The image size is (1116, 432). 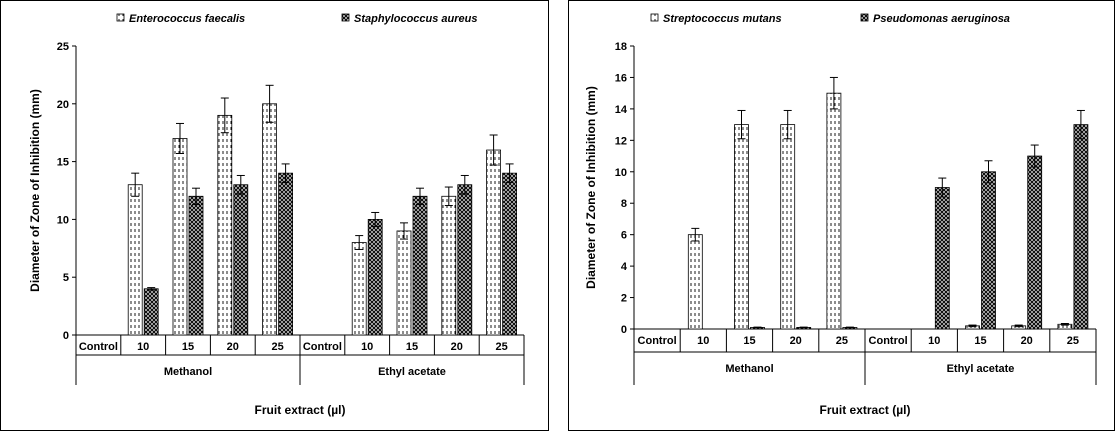 I want to click on y-tick-label: 20, so click(x=63, y=105).